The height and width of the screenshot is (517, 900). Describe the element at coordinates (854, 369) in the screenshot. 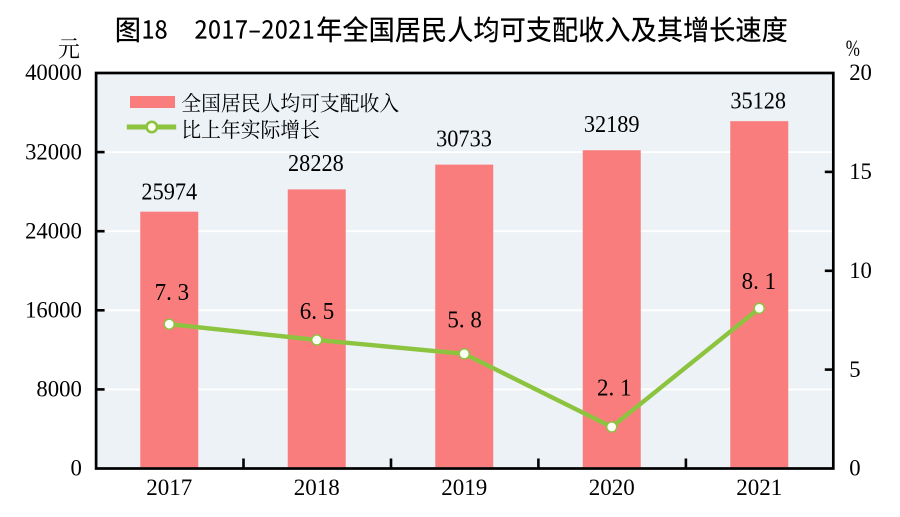

I see `svg-text: 5` at that location.